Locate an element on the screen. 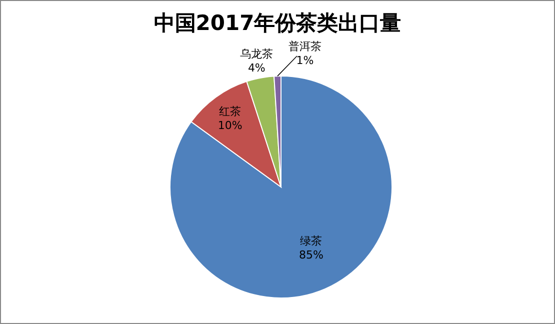 The height and width of the screenshot is (324, 555). slice-label: 乌龙茶 is located at coordinates (257, 53).